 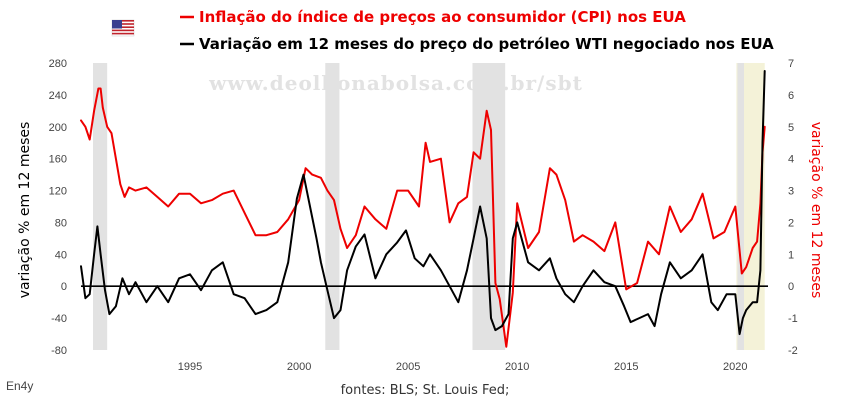 What do you see at coordinates (190, 367) in the screenshot?
I see `x-tick-label: 1995` at bounding box center [190, 367].